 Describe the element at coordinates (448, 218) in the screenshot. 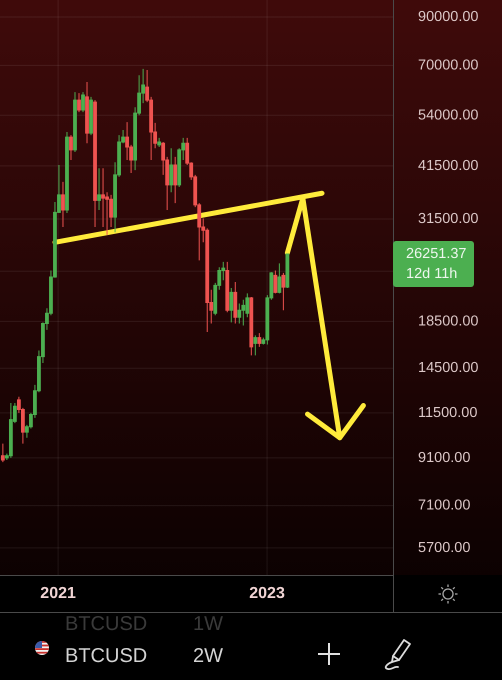

I see `y-tick-label: 31500.00` at that location.